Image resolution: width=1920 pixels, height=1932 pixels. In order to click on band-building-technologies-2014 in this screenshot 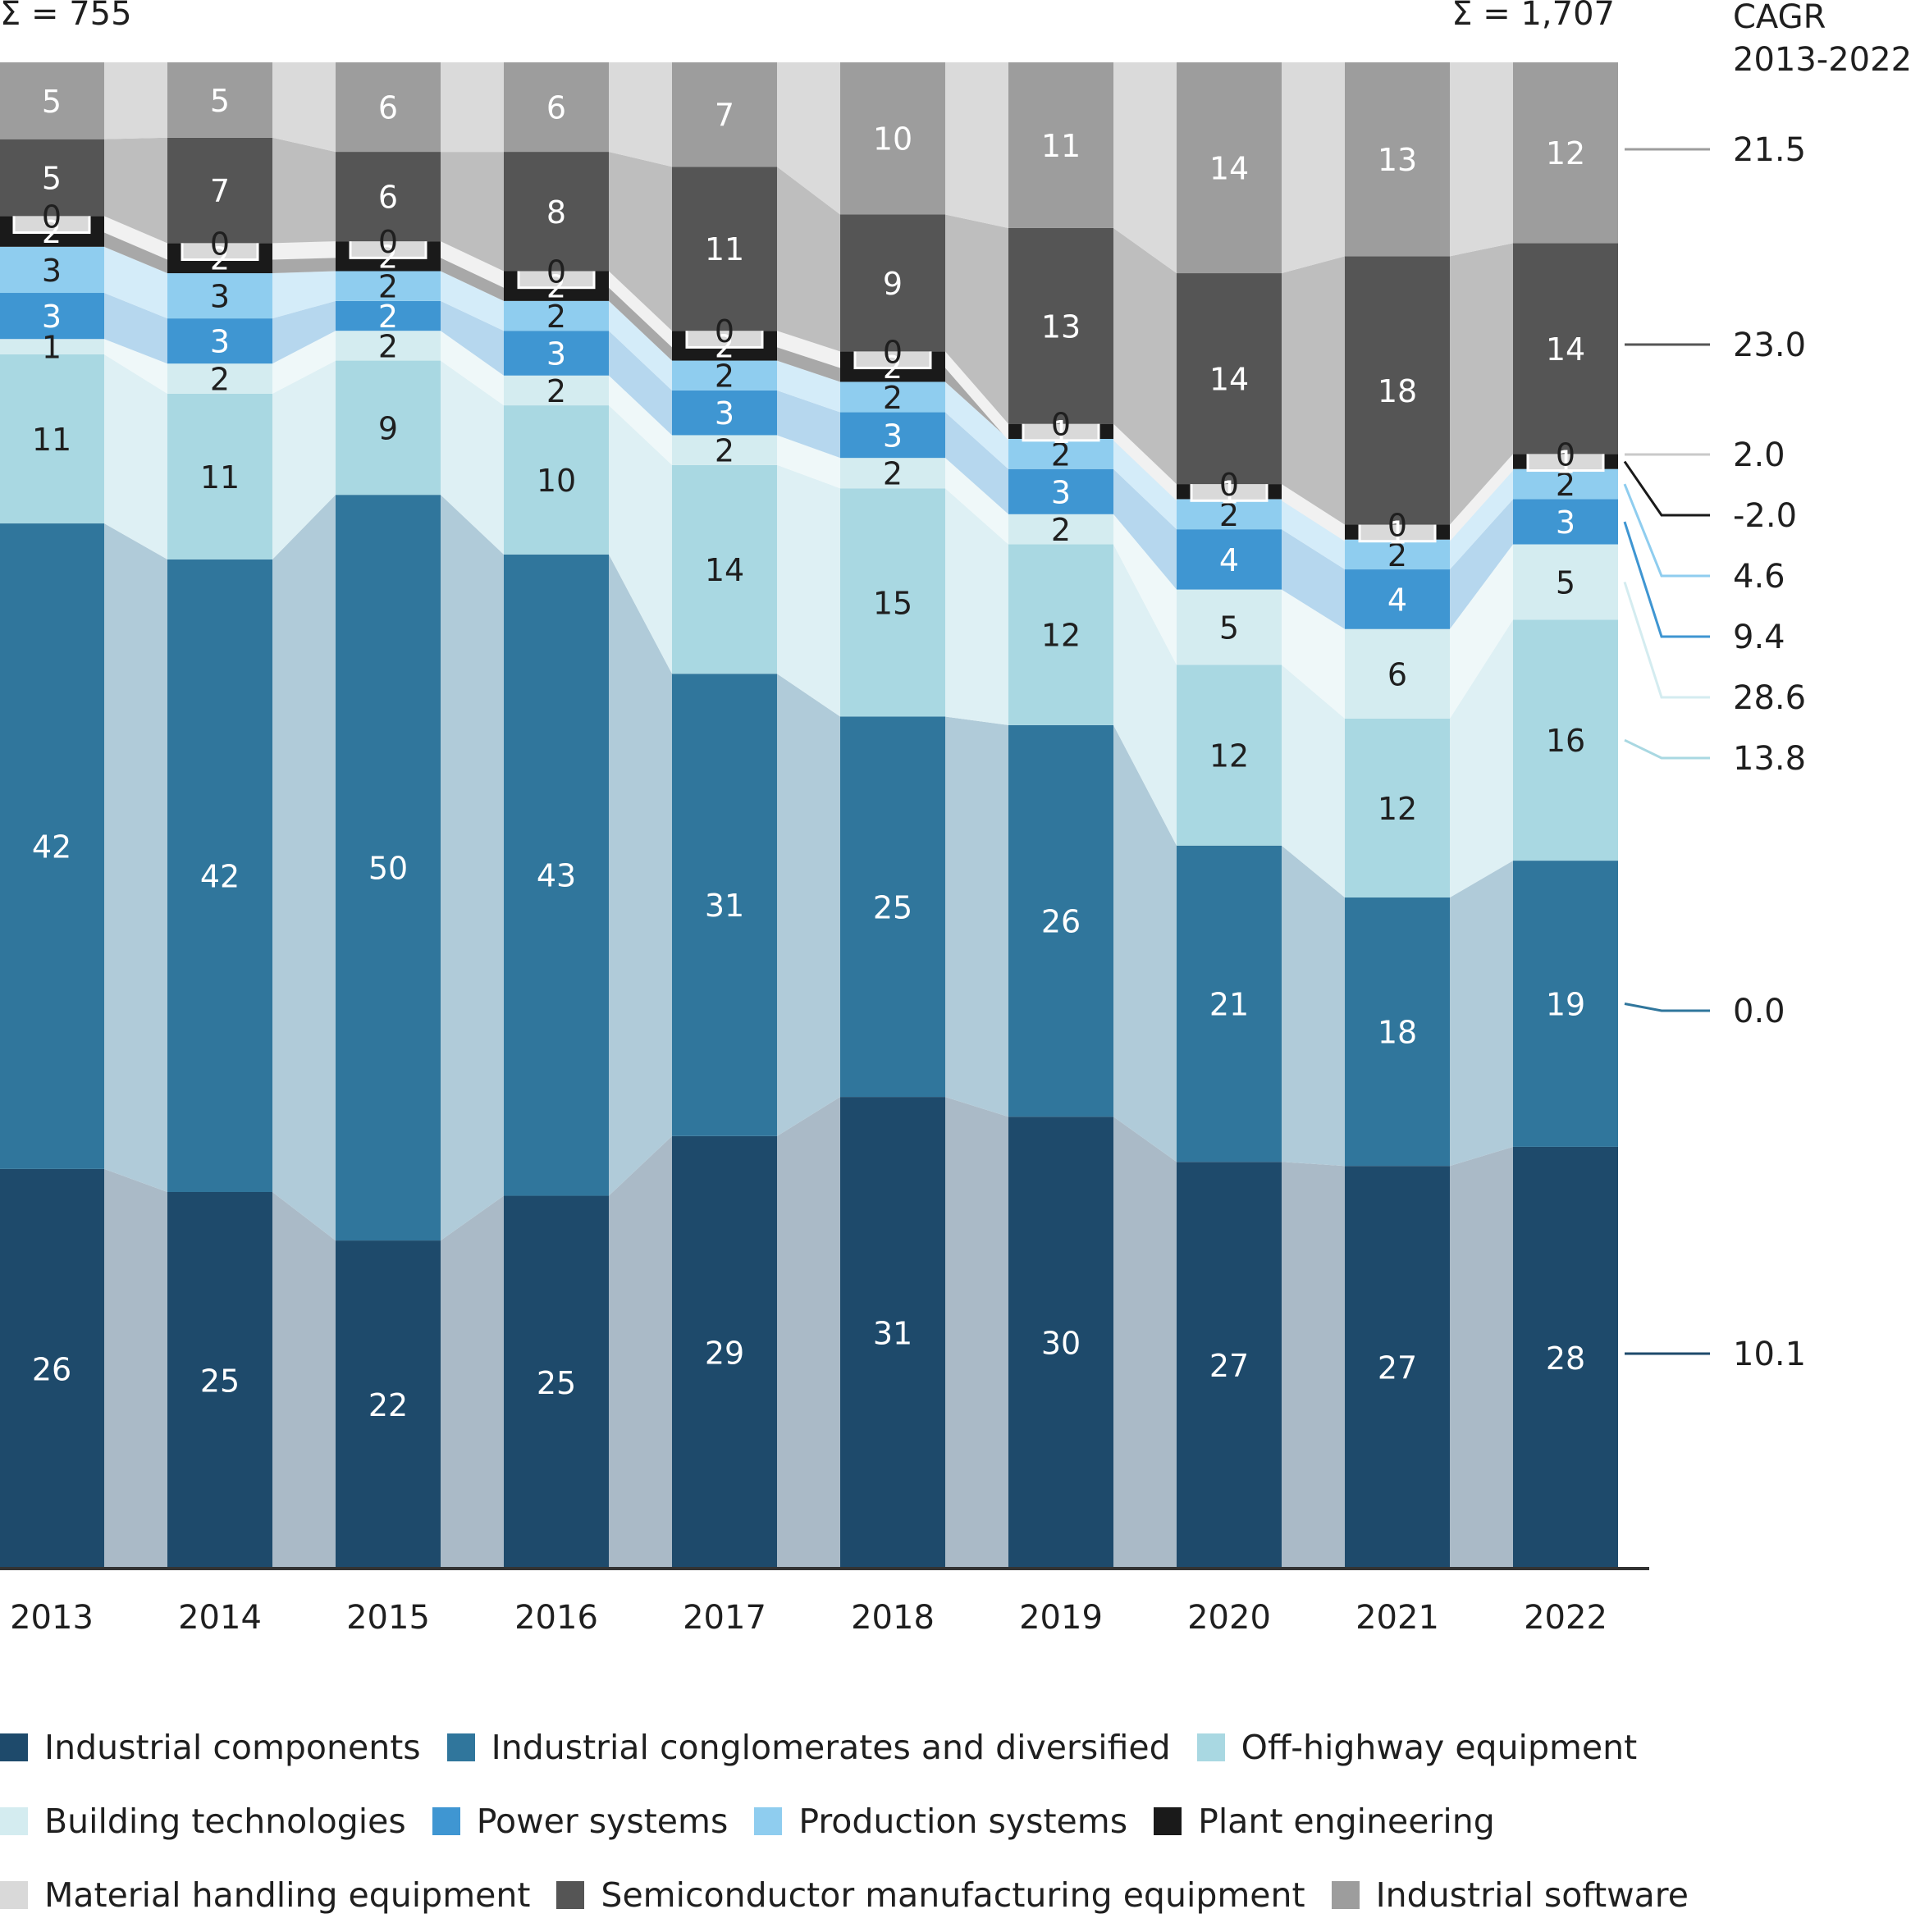, I will do `click(304, 362)`.